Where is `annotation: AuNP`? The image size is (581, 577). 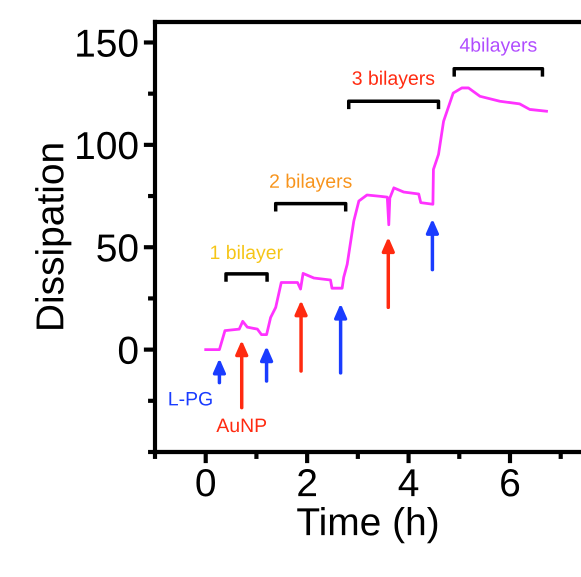
annotation: AuNP is located at coordinates (241, 425).